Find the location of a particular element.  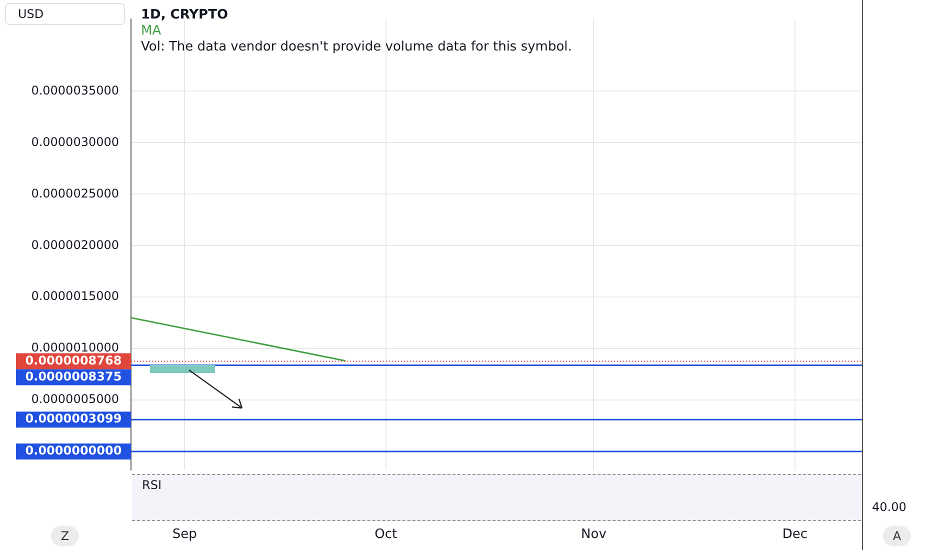

y-tick-label: 0.0000025000 is located at coordinates (75, 193).